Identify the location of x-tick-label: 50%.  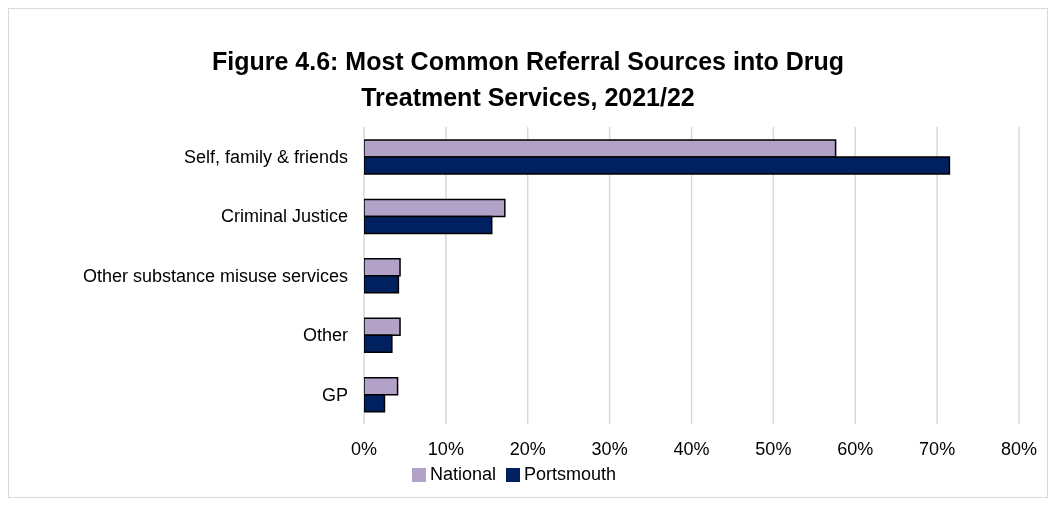
(773, 448).